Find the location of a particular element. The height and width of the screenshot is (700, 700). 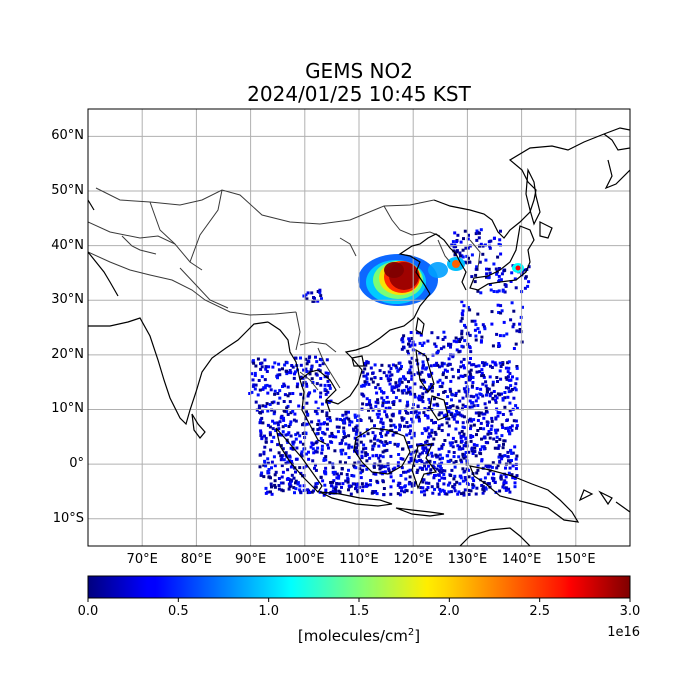

colorbar-ticks is located at coordinates (359, 600).